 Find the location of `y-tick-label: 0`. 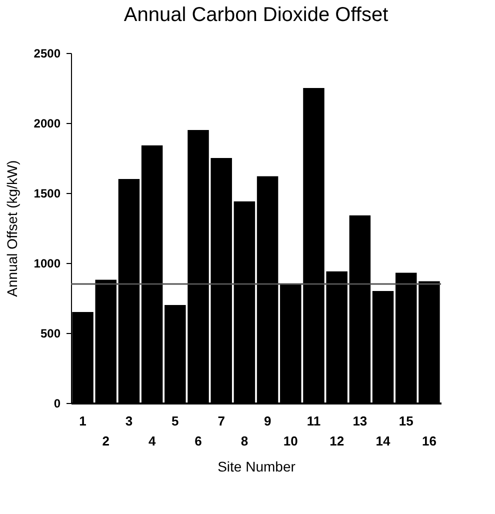

y-tick-label: 0 is located at coordinates (57, 403).